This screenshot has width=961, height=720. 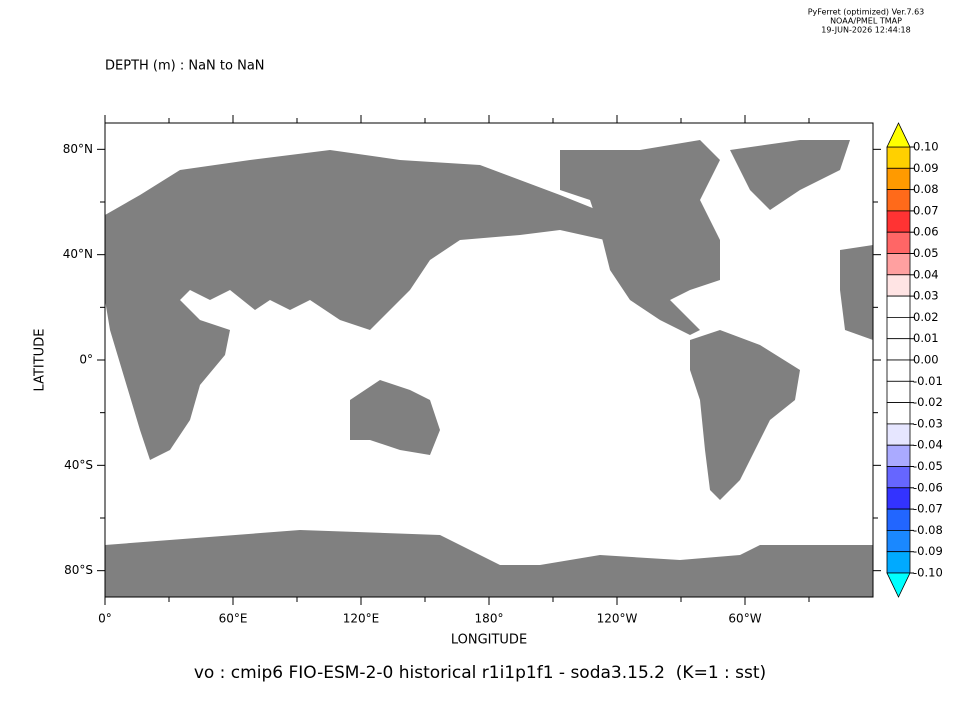 I want to click on colorbar-label: -0.03, so click(x=928, y=423).